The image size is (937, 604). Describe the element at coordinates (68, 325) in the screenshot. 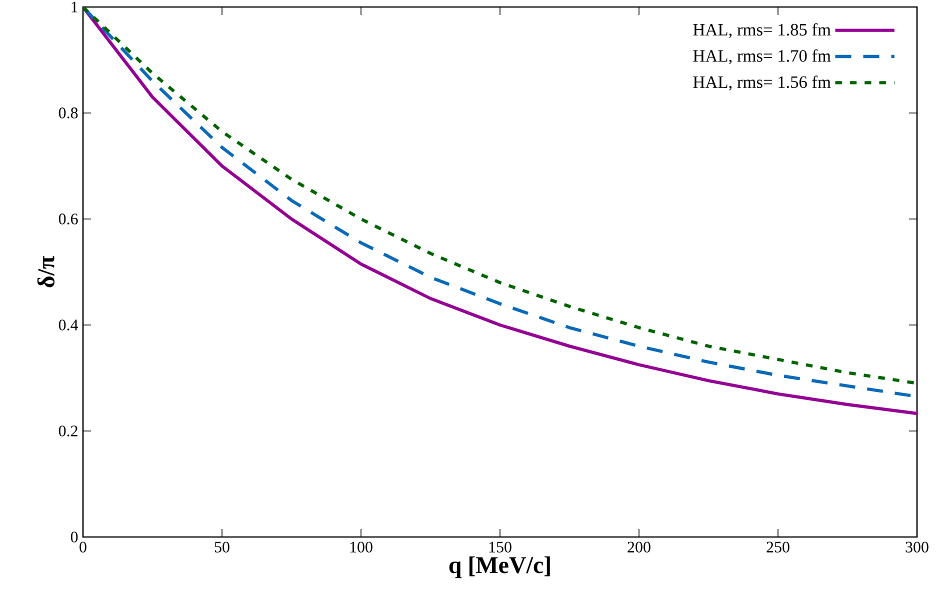

I see `y-tick-label: 0.4` at that location.